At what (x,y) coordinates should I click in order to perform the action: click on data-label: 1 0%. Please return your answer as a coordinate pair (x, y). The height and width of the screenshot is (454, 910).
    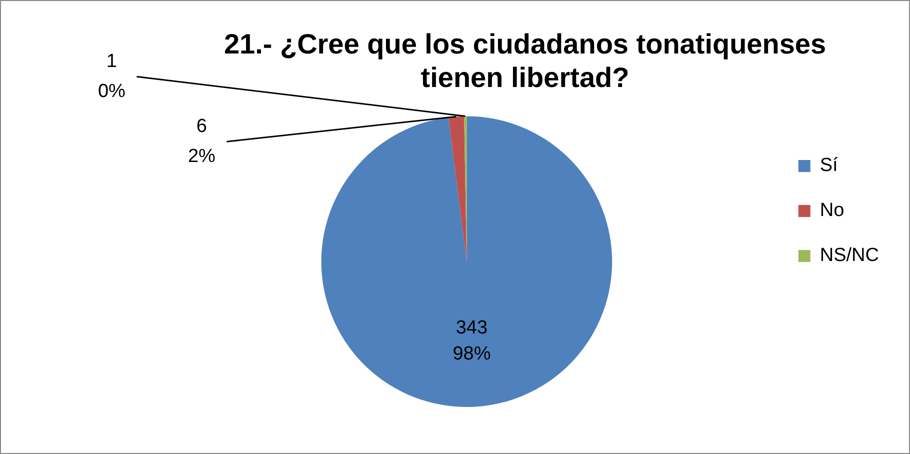
    Looking at the image, I should click on (112, 76).